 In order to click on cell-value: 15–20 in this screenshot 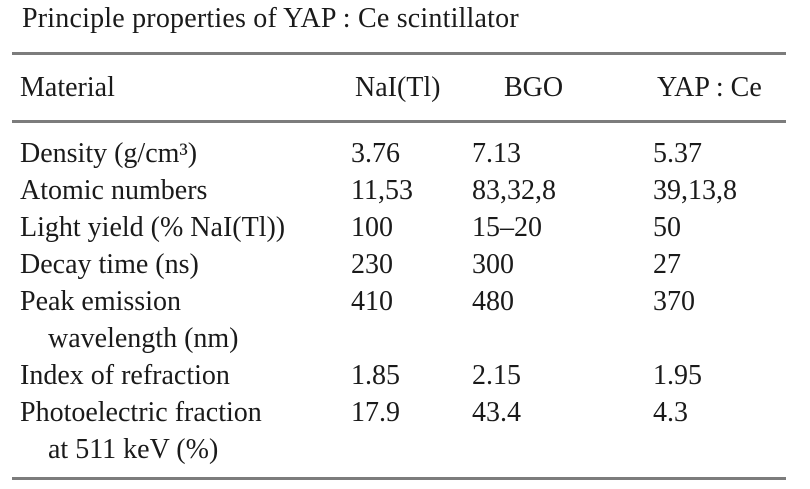, I will do `click(507, 227)`.